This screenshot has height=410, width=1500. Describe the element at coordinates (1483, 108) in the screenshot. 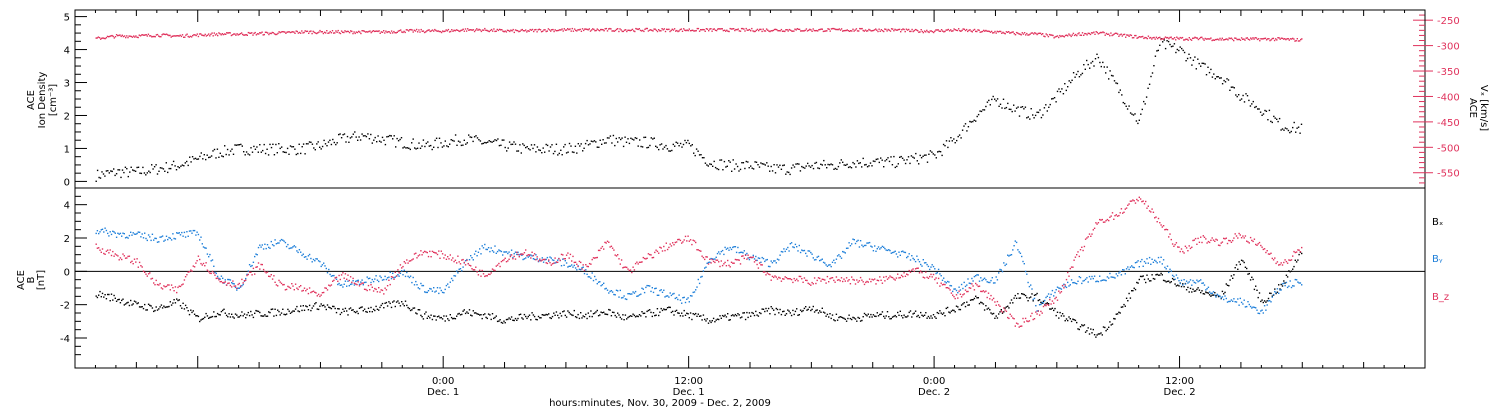

I see `velocity-axis-label: Vₓ [km/s]` at that location.